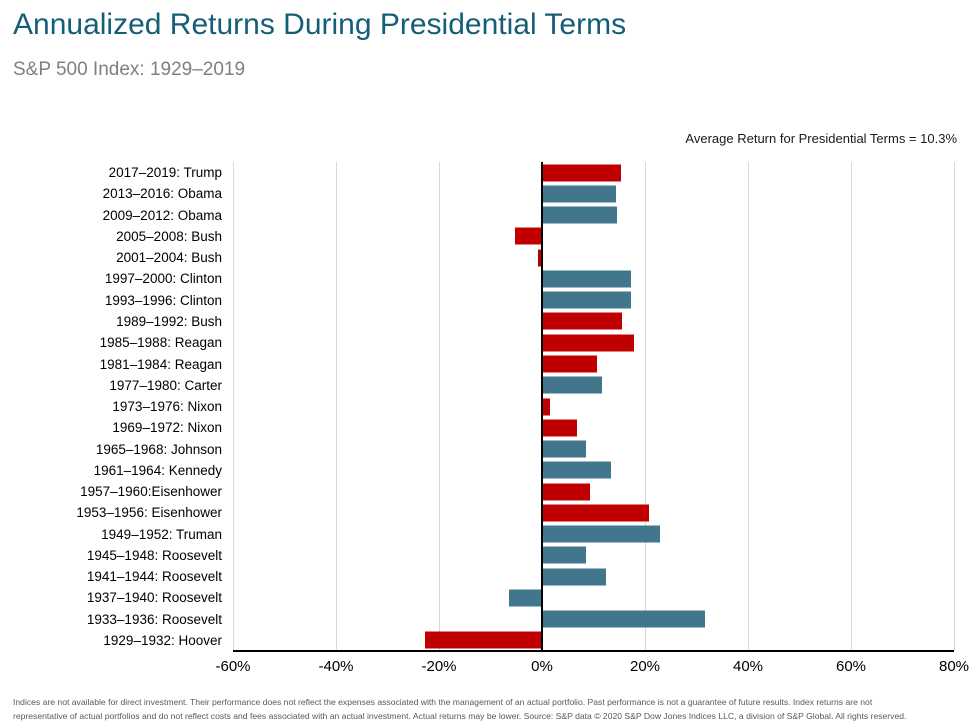 The image size is (977, 727). I want to click on y-axis-label: 2017–2019: Trump, so click(165, 173).